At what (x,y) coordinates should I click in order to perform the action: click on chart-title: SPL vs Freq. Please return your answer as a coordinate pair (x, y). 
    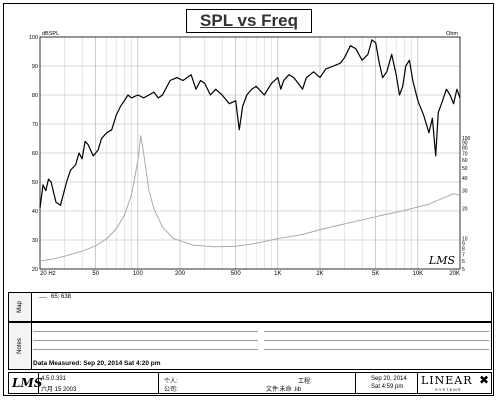
    Looking at the image, I should click on (249, 21).